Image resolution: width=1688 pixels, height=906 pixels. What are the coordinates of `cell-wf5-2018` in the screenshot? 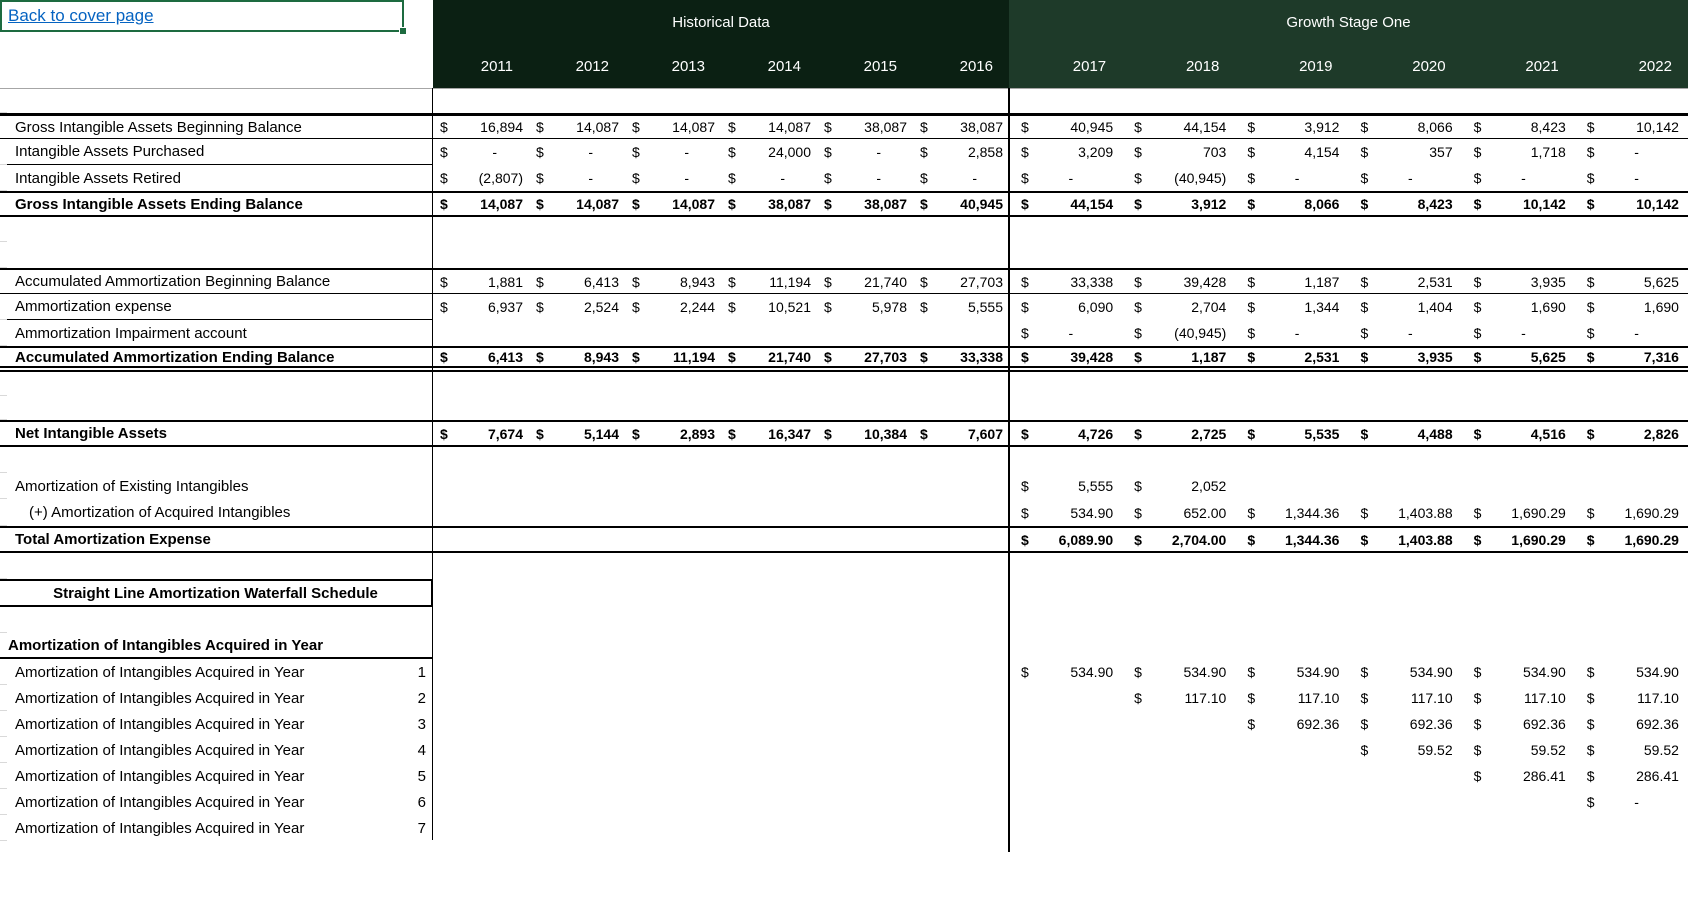 It's located at (1178, 776).